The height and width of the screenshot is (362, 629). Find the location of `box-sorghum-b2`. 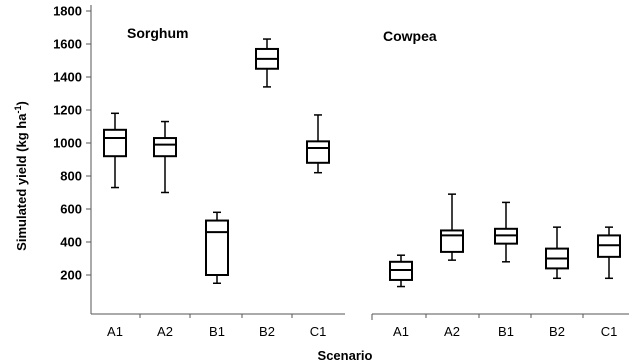

box-sorghum-b2 is located at coordinates (267, 63).